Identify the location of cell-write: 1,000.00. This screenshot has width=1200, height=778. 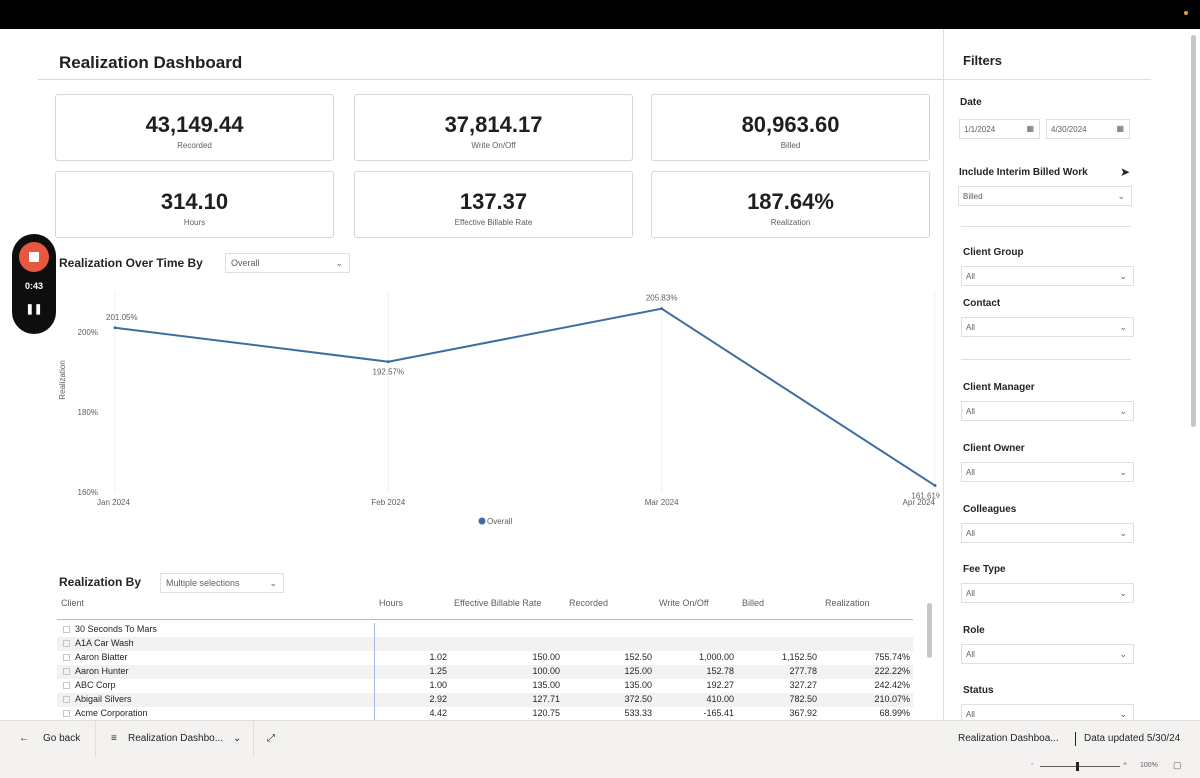
(716, 657).